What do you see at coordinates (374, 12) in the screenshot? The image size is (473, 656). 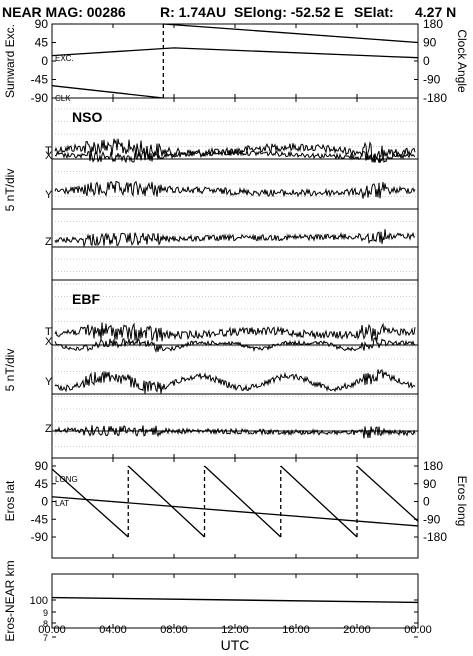 I see `selat-label: SElat:` at bounding box center [374, 12].